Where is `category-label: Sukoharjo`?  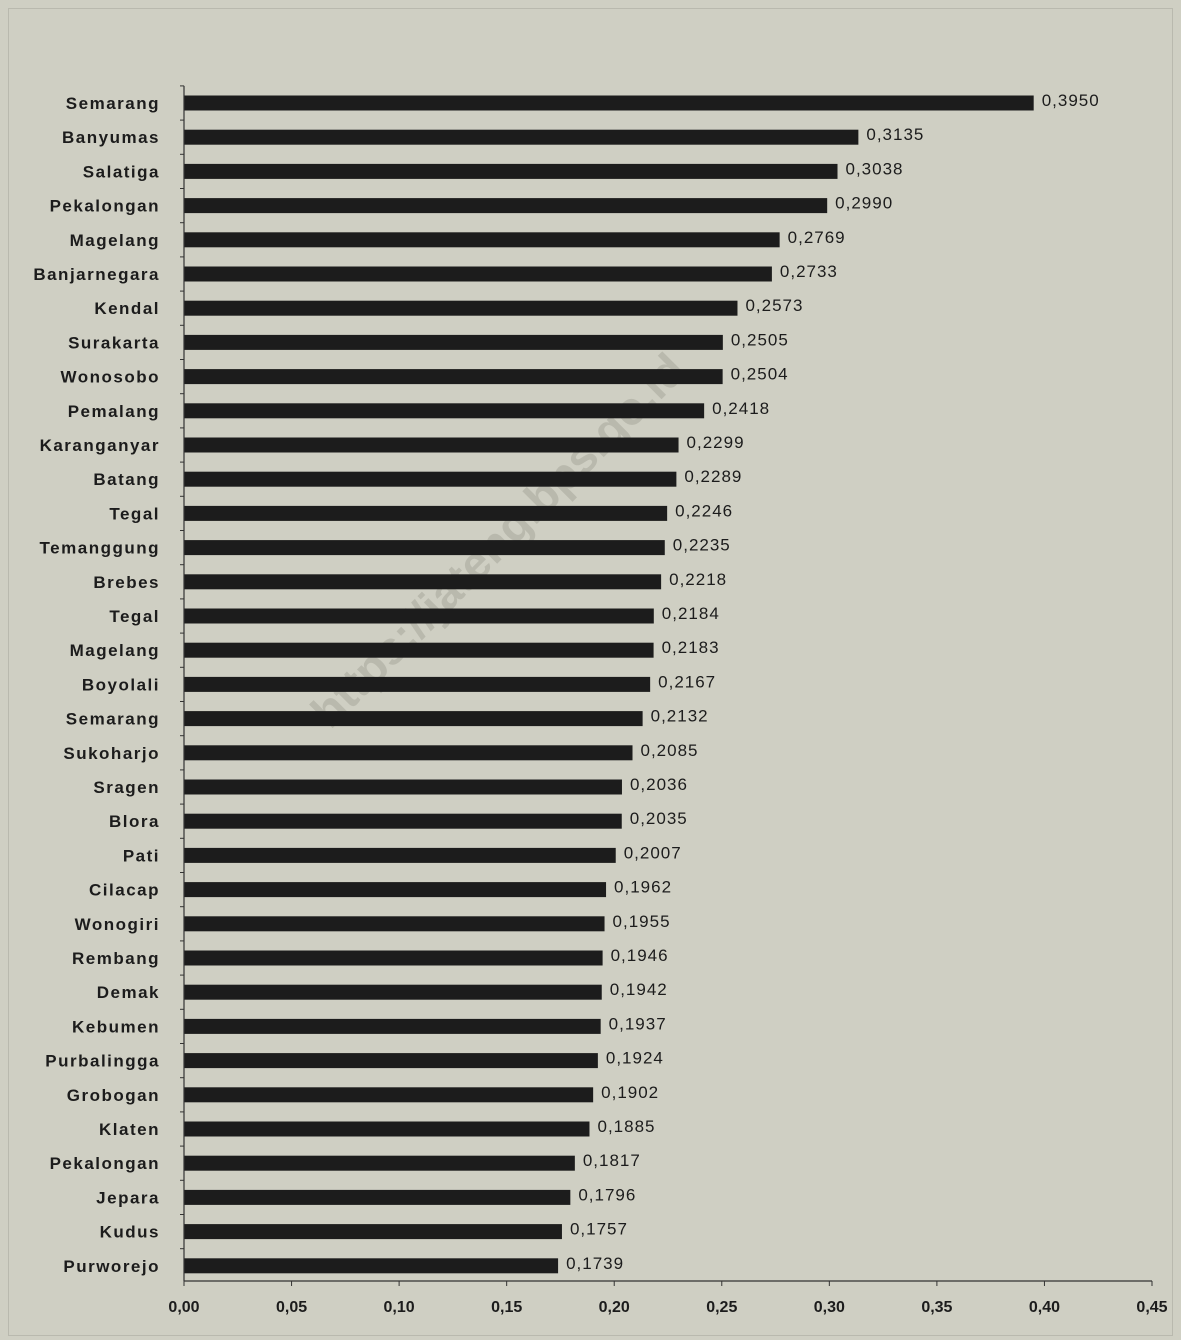
category-label: Sukoharjo is located at coordinates (111, 753).